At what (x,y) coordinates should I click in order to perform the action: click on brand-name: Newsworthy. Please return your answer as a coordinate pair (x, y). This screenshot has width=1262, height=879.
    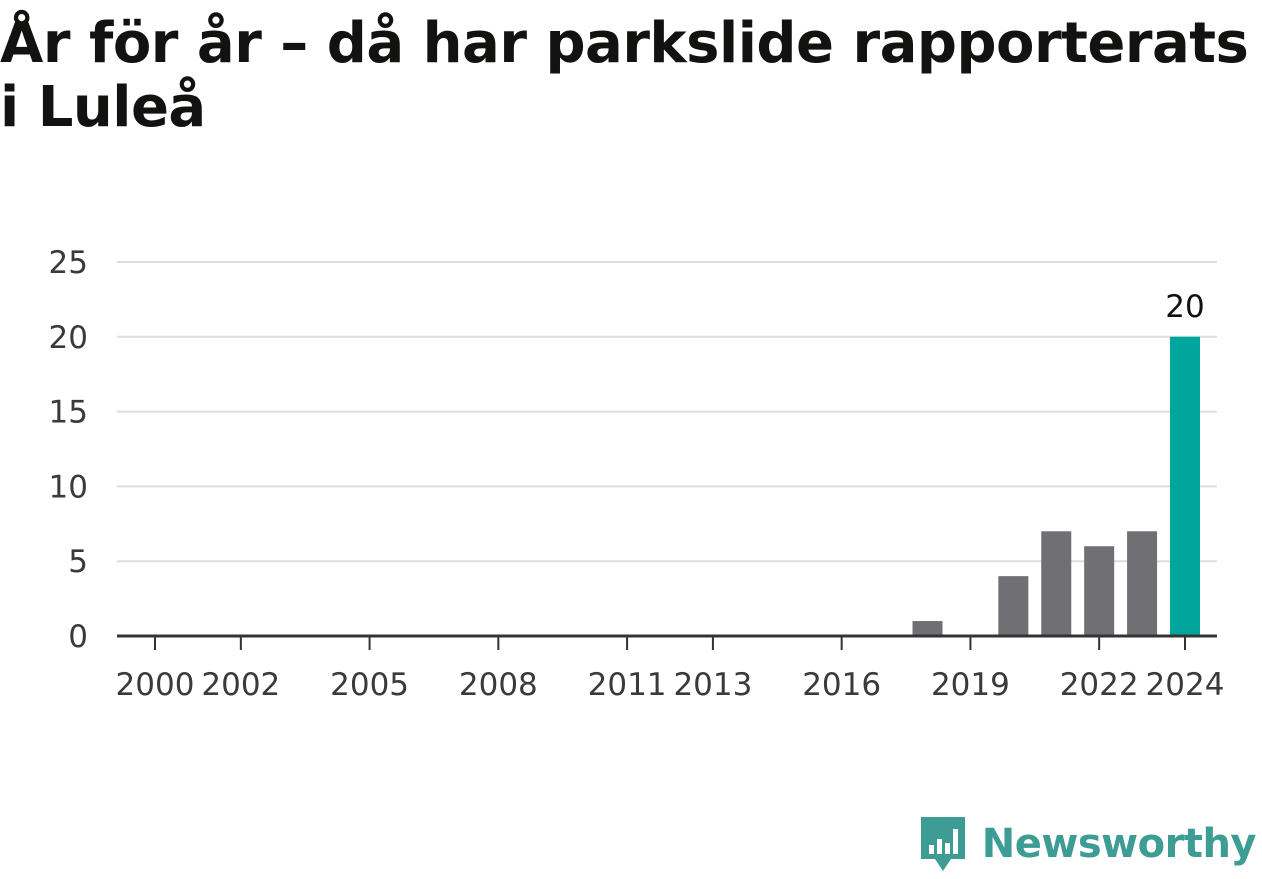
    Looking at the image, I should click on (1119, 844).